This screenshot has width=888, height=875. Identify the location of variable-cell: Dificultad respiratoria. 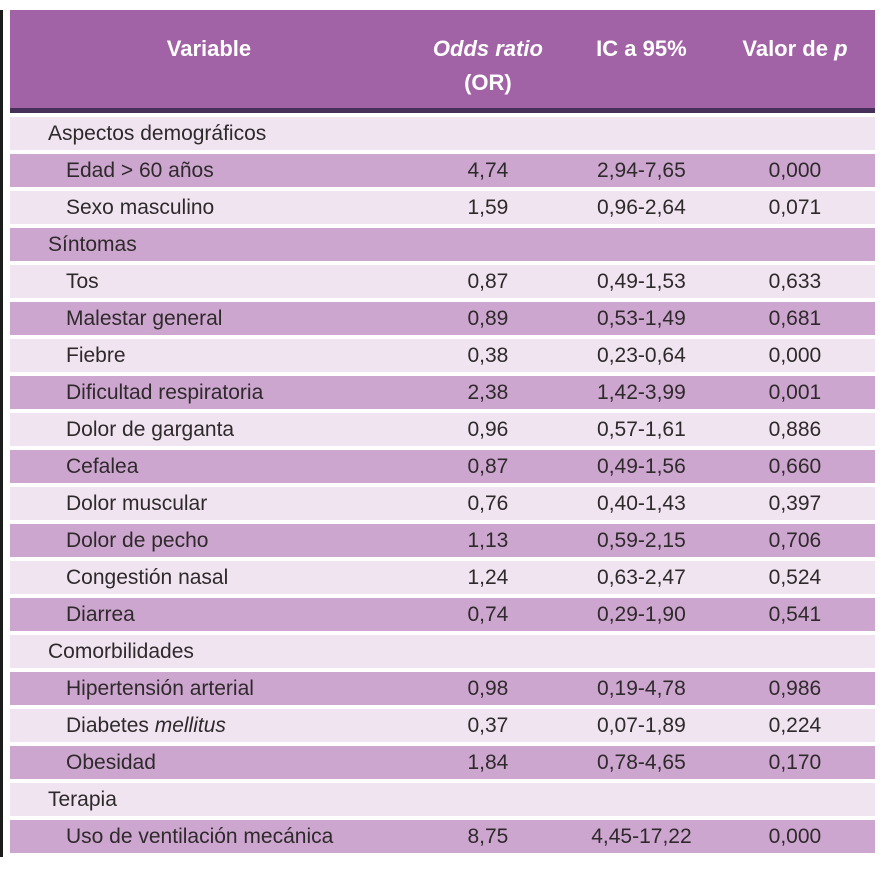
(209, 393).